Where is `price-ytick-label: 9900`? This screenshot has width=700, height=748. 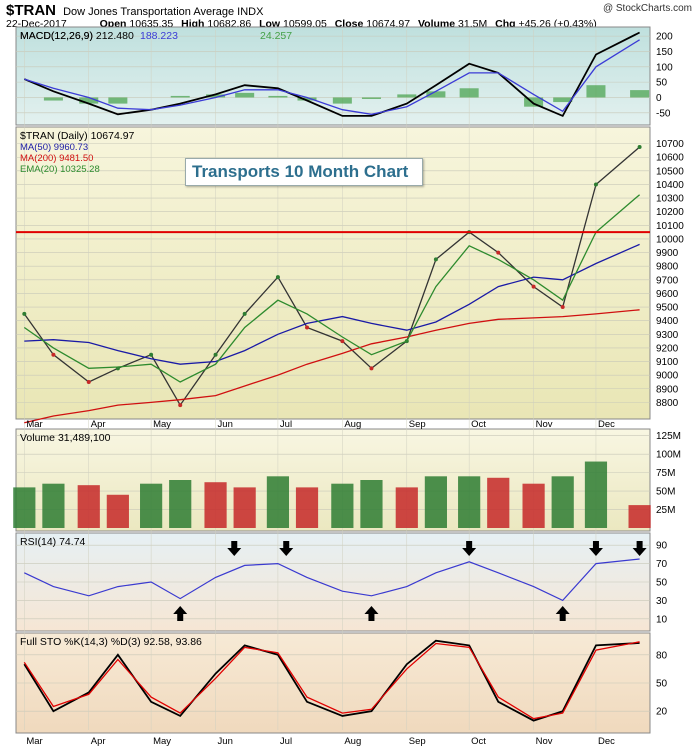 price-ytick-label: 9900 is located at coordinates (667, 253).